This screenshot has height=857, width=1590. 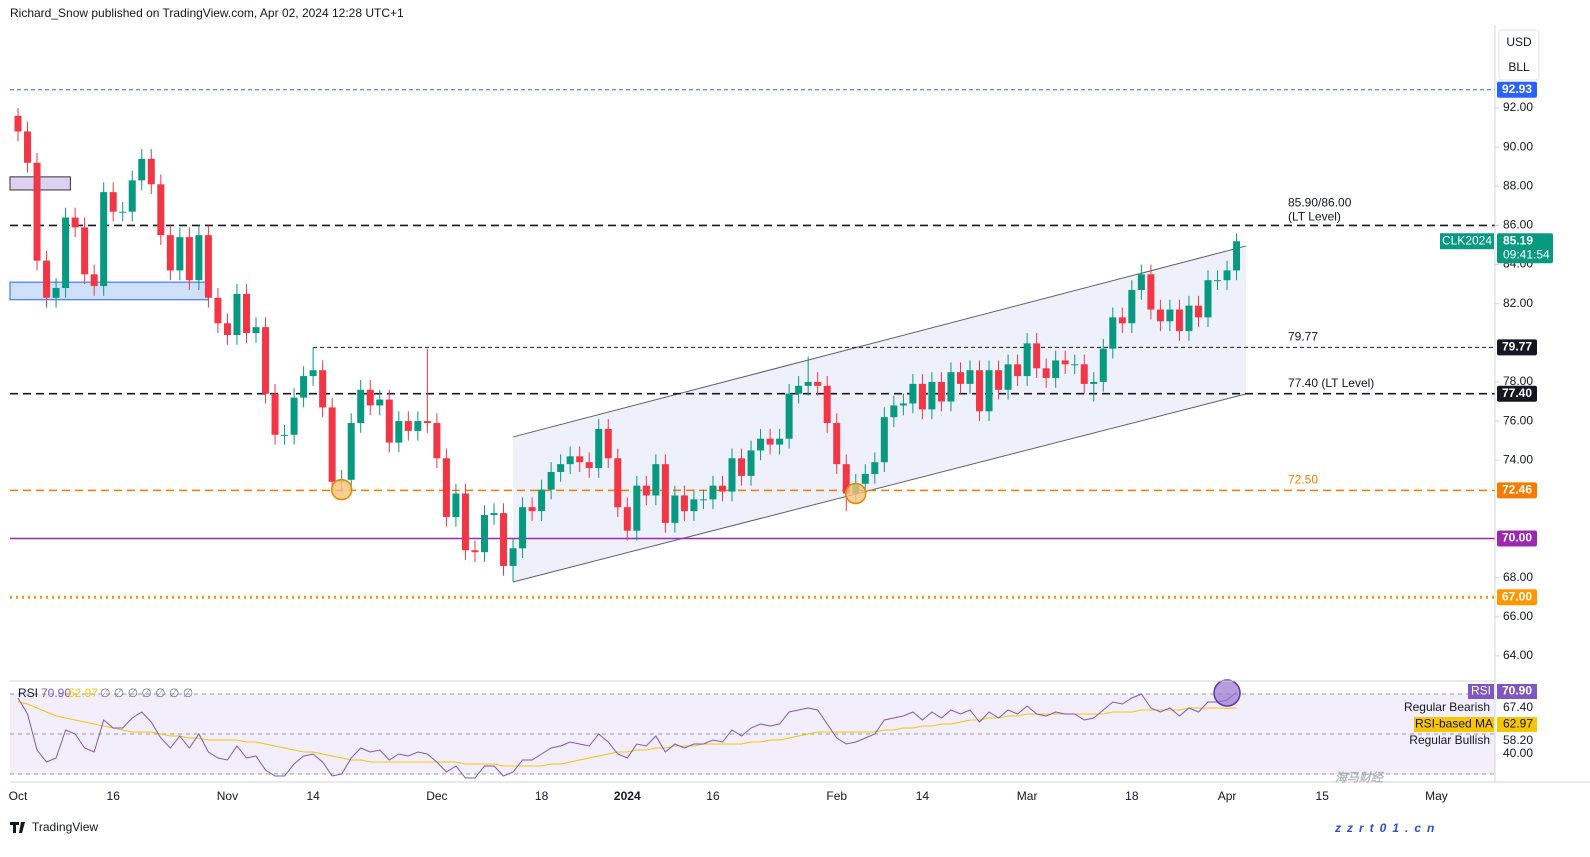 I want to click on rsi-name-tag: RSI, so click(x=1481, y=691).